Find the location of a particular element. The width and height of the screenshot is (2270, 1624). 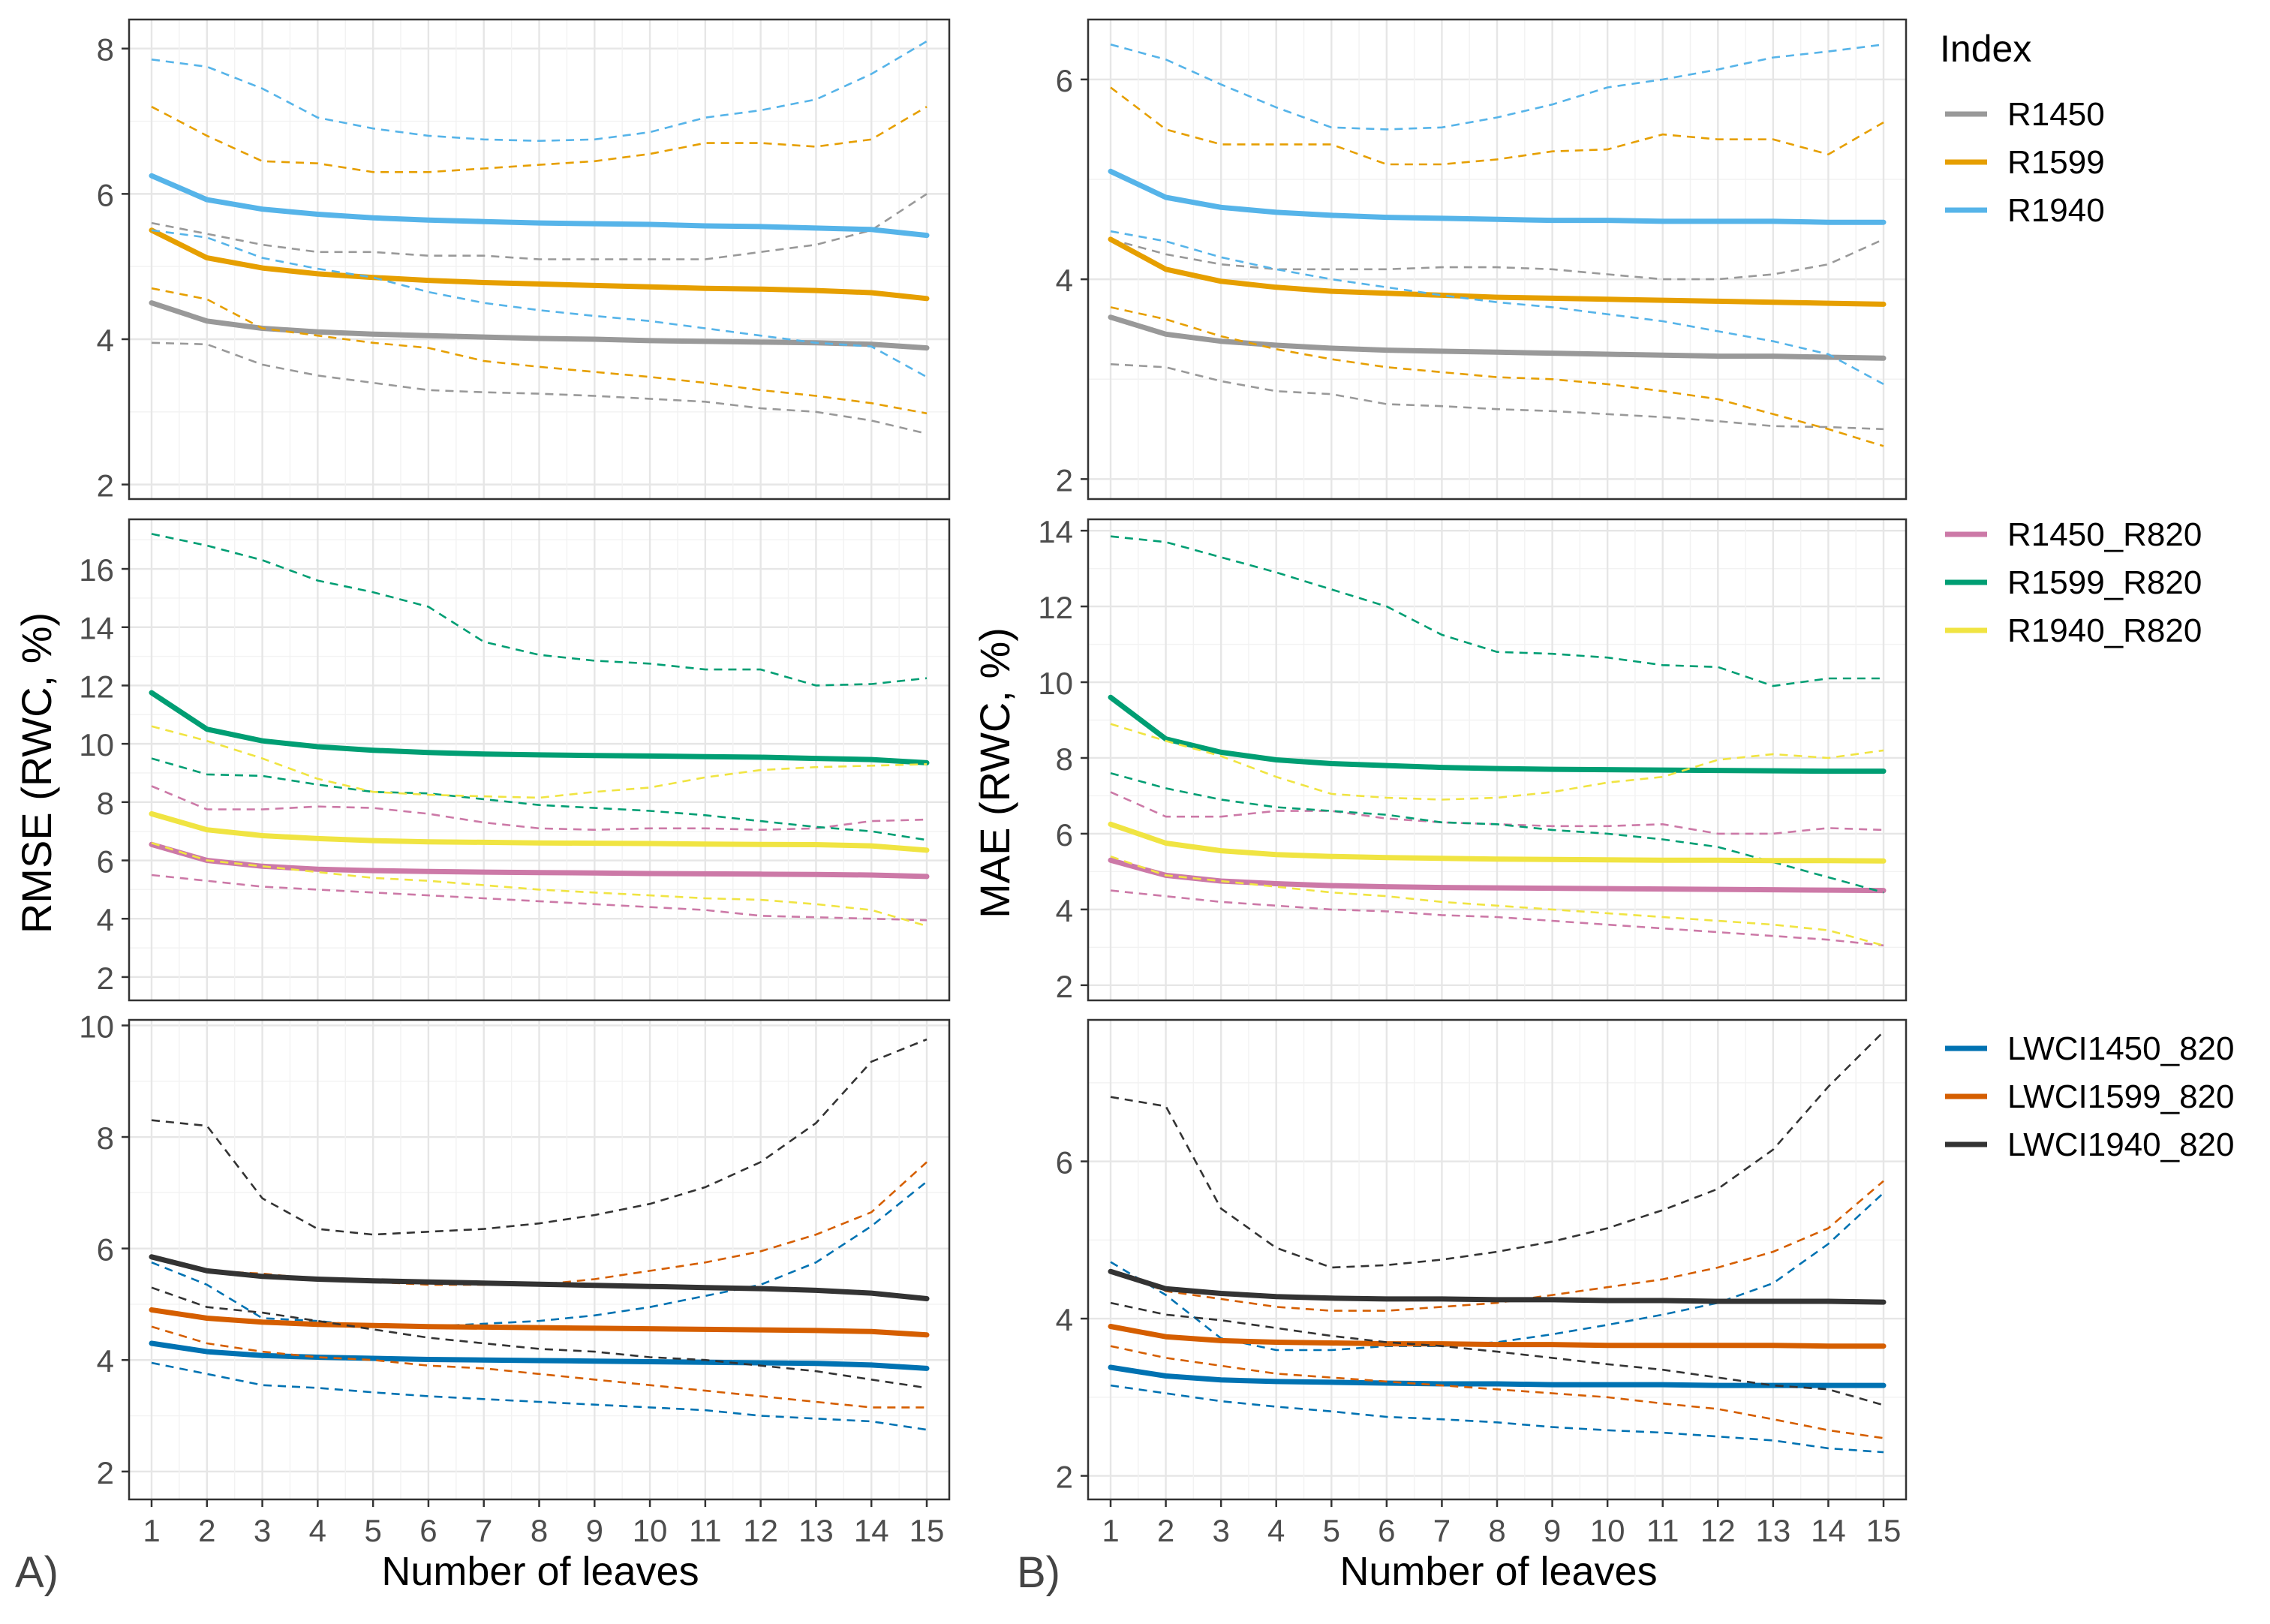

y-tick-label: 12 is located at coordinates (96, 686).